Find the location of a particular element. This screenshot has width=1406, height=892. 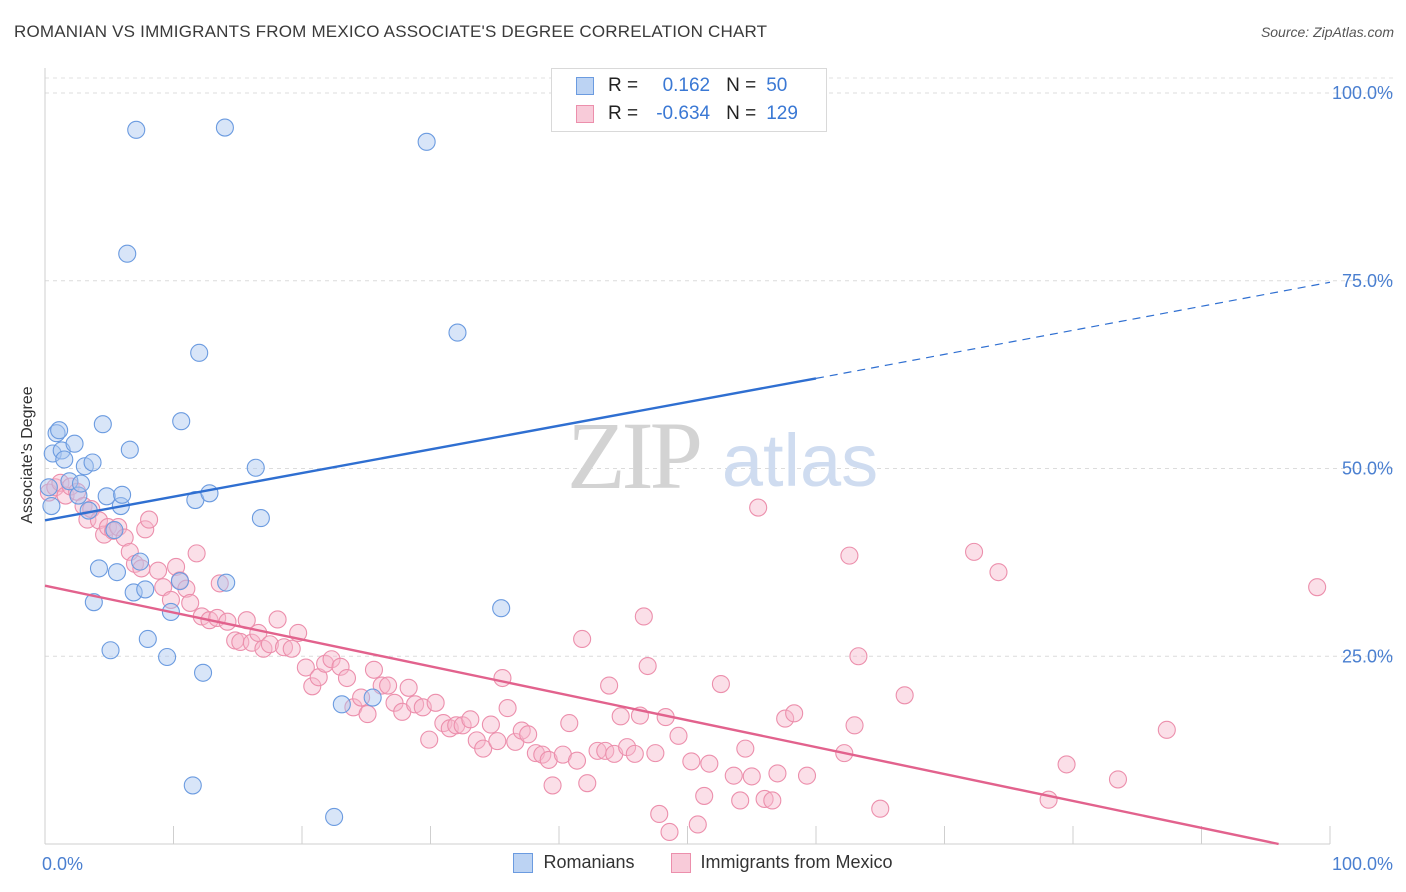

series-legend: Romanians Immigrants from Mexico is located at coordinates (703, 862).